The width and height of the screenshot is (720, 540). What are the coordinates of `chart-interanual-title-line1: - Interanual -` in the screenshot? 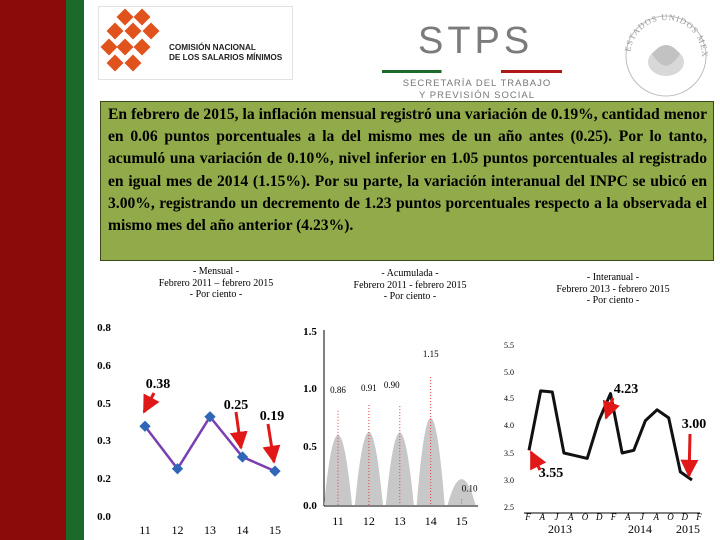 It's located at (613, 277).